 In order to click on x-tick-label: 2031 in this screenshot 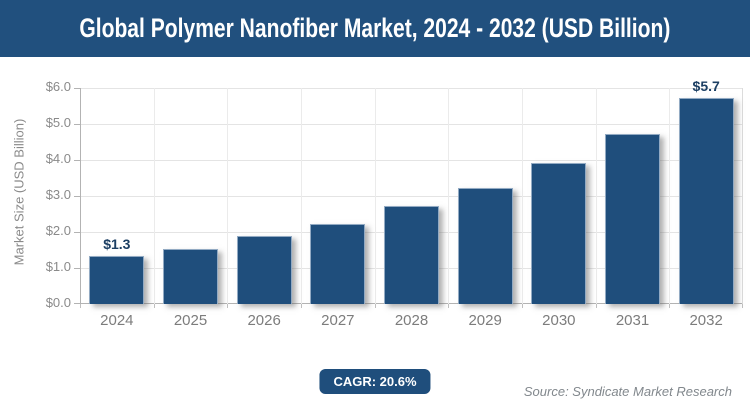, I will do `click(632, 320)`.